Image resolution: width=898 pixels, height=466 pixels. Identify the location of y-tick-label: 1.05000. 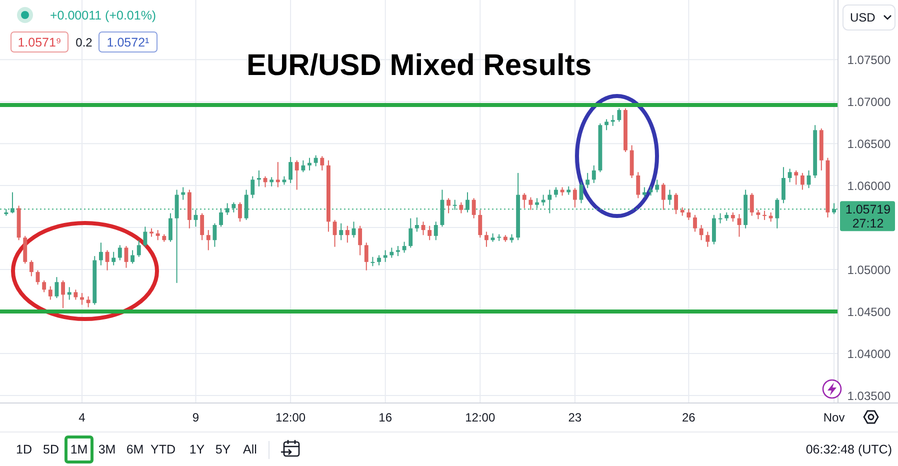
(869, 270).